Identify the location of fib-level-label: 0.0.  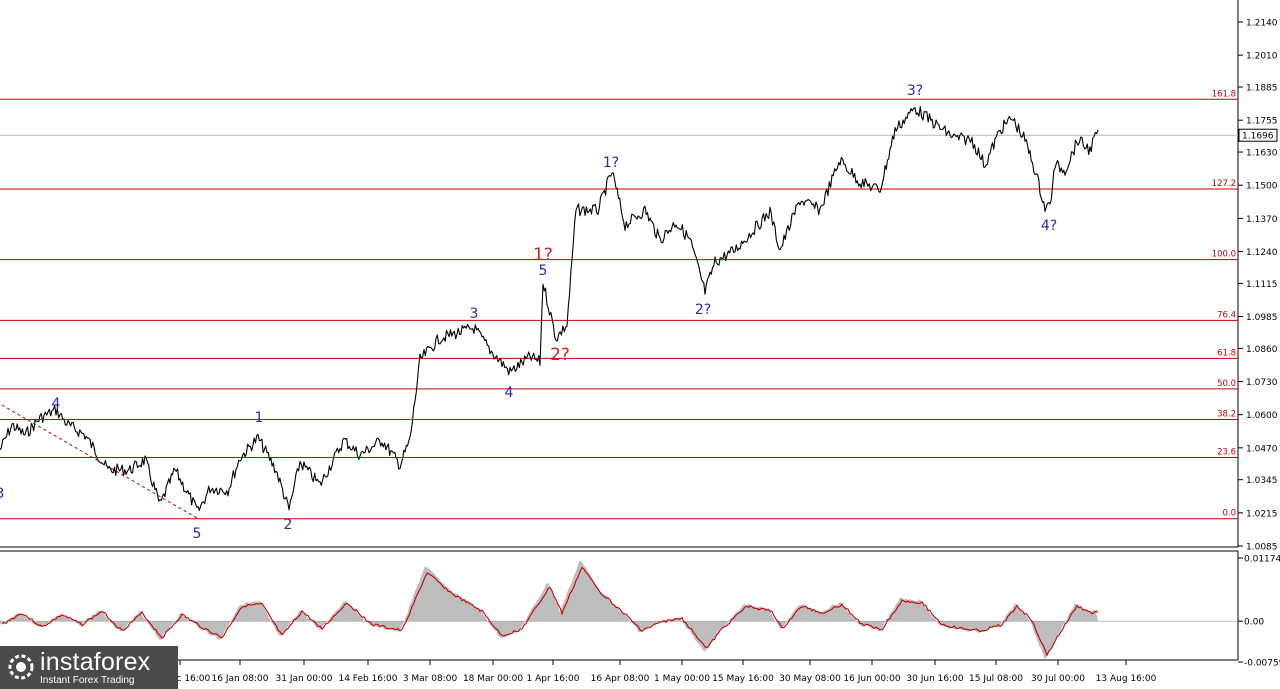
(1229, 514).